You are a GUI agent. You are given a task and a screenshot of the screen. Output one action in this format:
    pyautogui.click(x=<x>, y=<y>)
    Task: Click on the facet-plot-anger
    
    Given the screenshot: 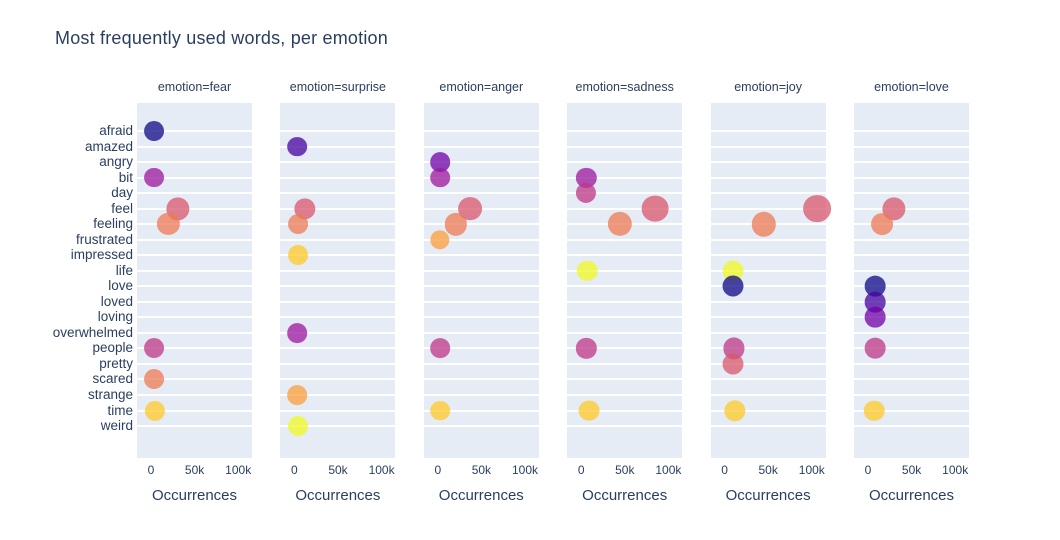 What is the action you would take?
    pyautogui.click(x=481, y=280)
    